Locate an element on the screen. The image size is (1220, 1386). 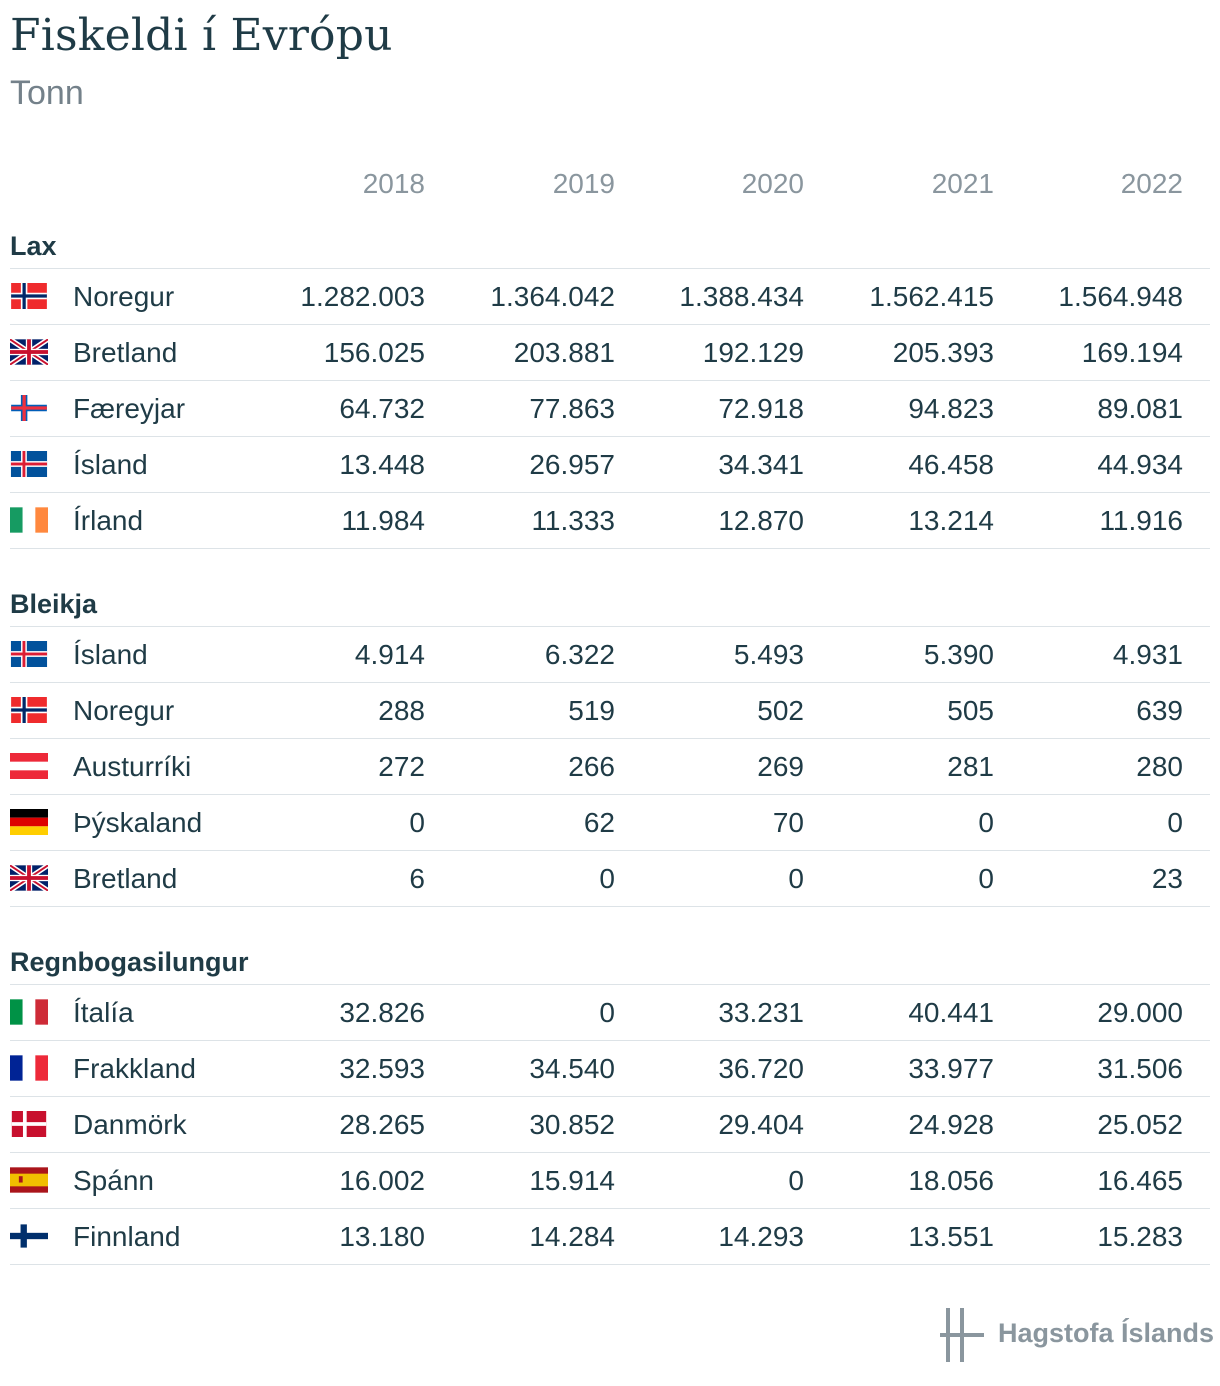
germany-flag-icon is located at coordinates (29, 822).